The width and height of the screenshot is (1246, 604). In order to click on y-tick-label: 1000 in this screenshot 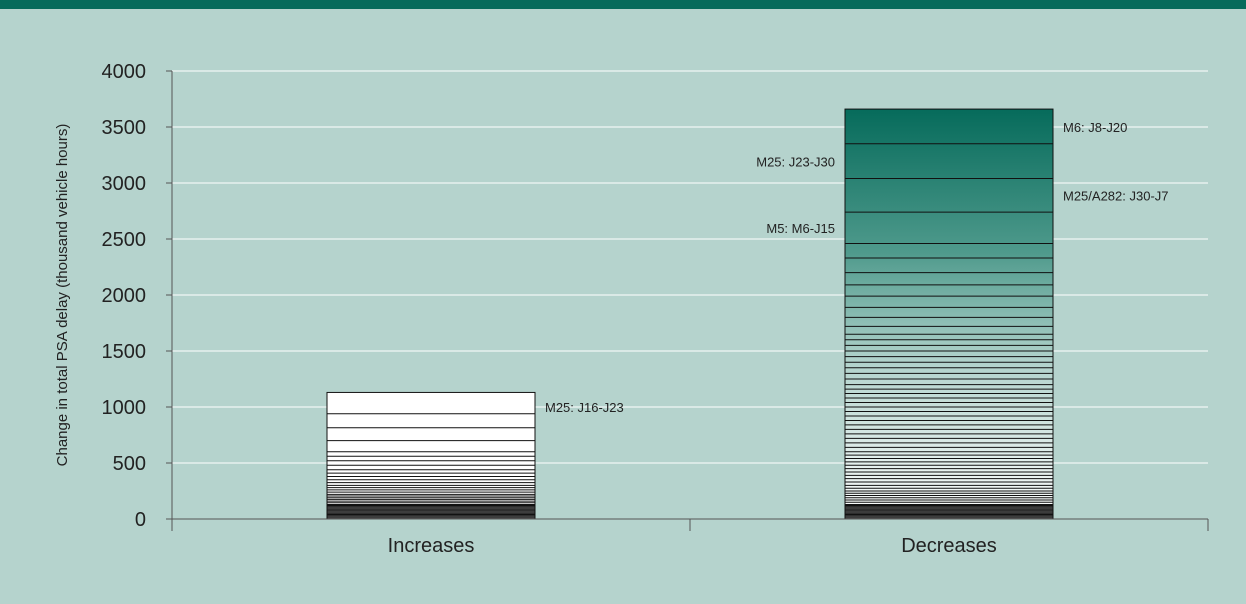, I will do `click(124, 408)`.